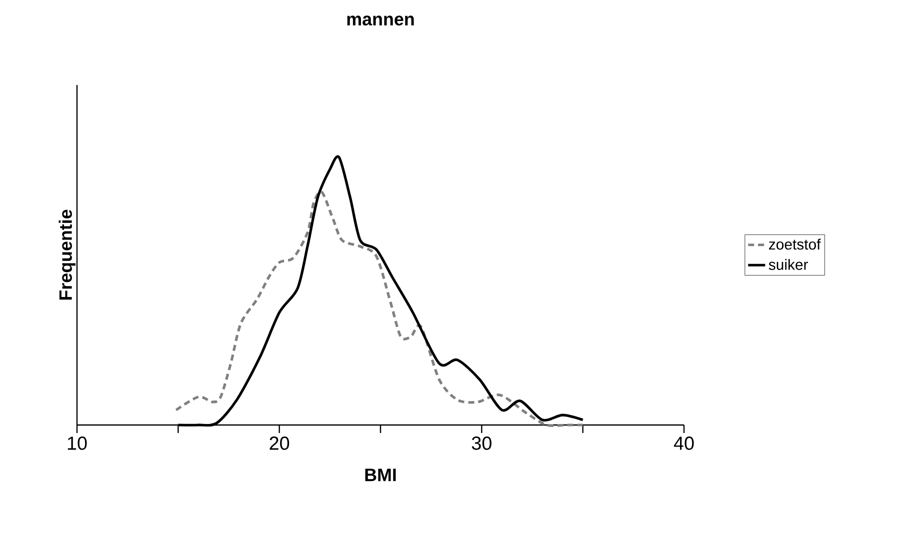 The height and width of the screenshot is (540, 914). What do you see at coordinates (380, 475) in the screenshot?
I see `x-axis-title: BMI` at bounding box center [380, 475].